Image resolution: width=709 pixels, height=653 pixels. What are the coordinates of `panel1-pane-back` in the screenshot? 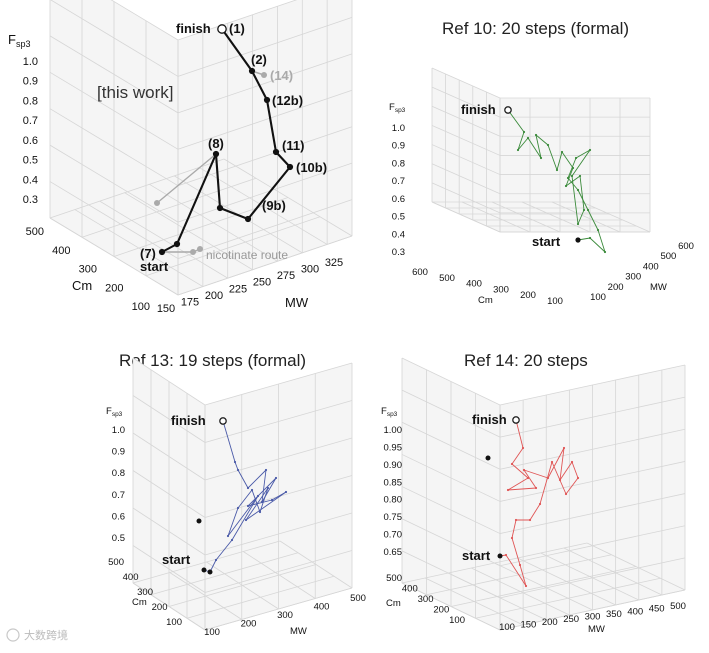 It's located at (265, 147).